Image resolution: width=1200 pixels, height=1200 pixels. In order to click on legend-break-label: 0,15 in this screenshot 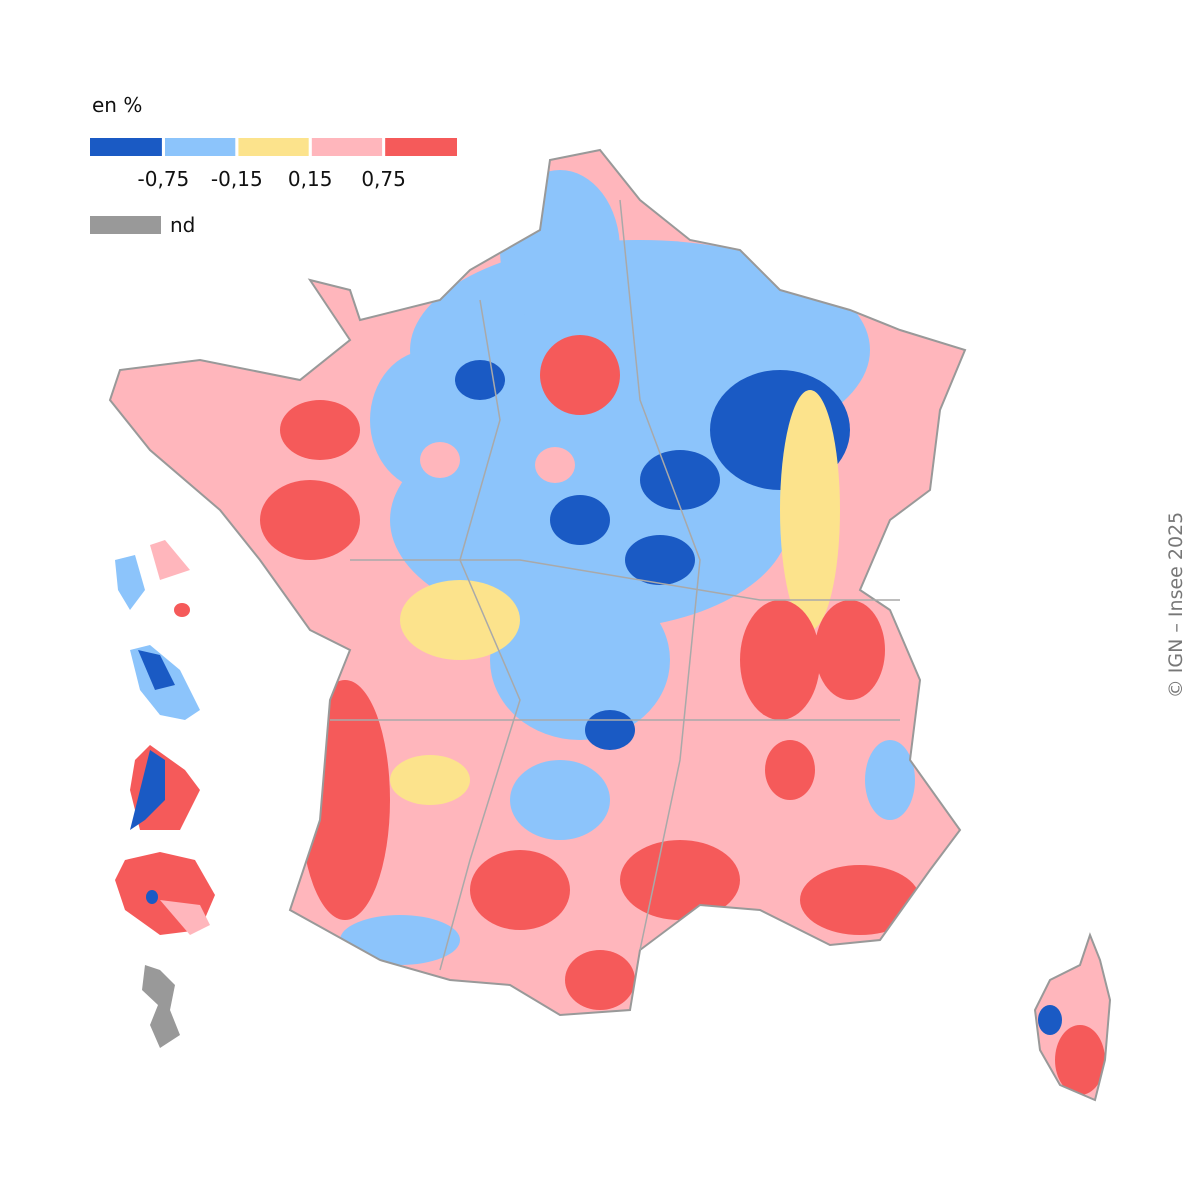, I will do `click(310, 179)`.